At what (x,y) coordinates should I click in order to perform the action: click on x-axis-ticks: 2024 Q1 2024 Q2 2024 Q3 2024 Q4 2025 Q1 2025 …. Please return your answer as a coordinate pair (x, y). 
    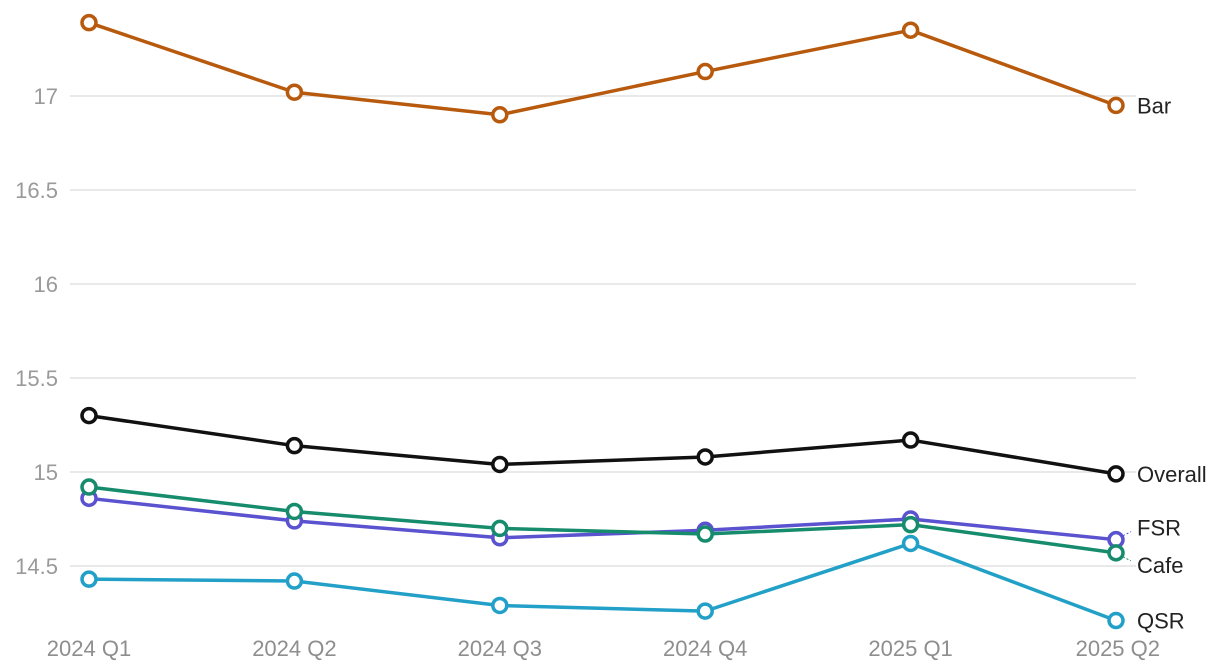
    Looking at the image, I should click on (603, 648).